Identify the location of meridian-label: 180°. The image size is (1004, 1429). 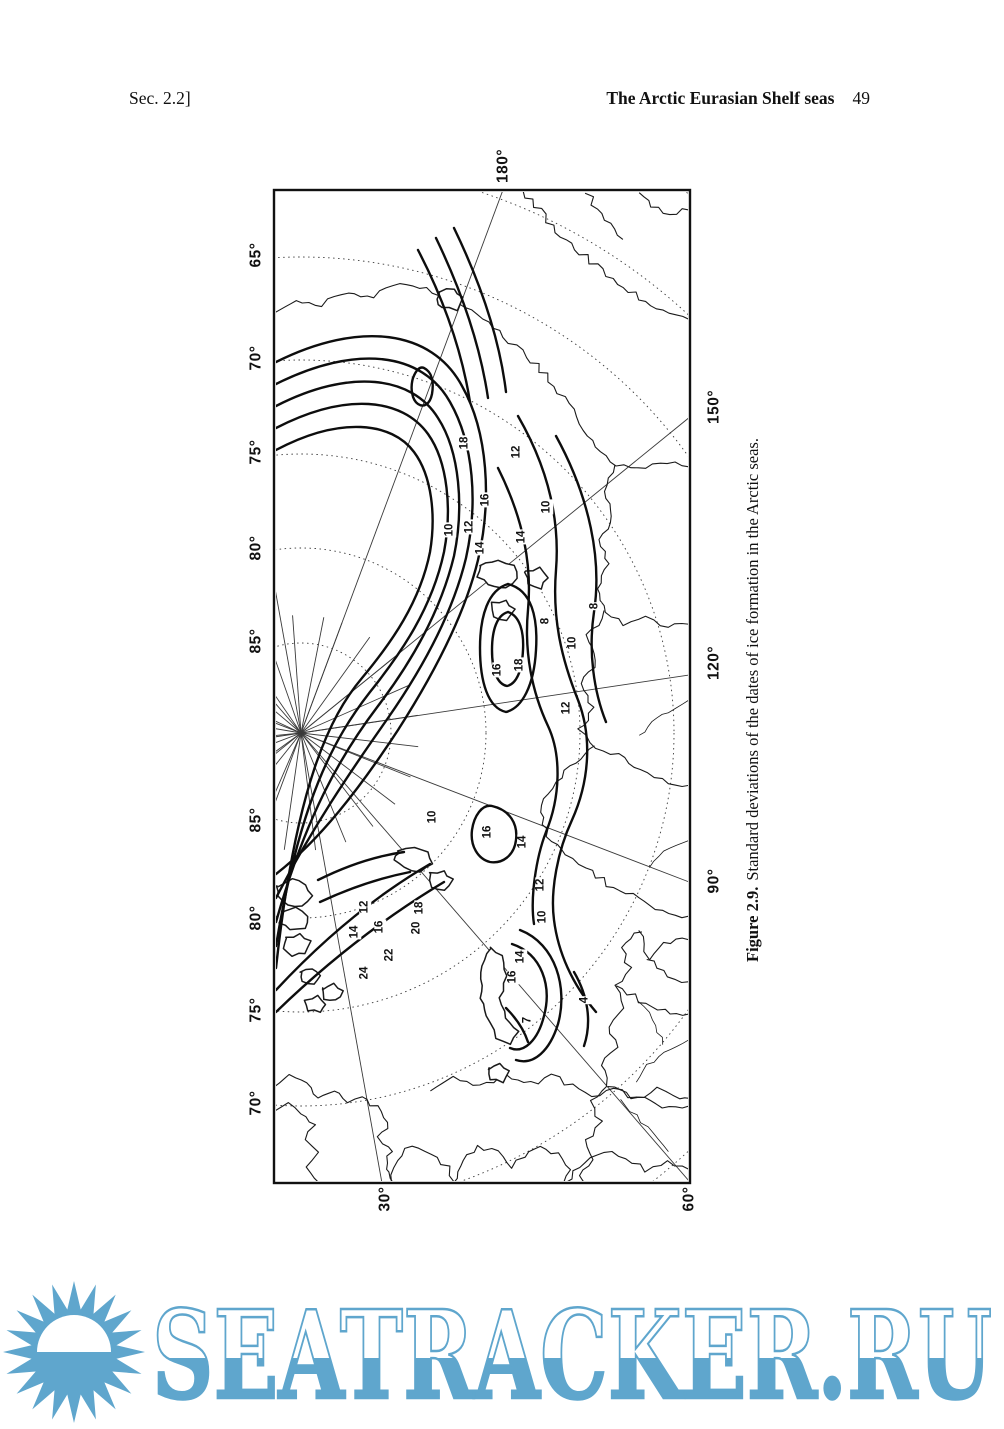
(503, 166).